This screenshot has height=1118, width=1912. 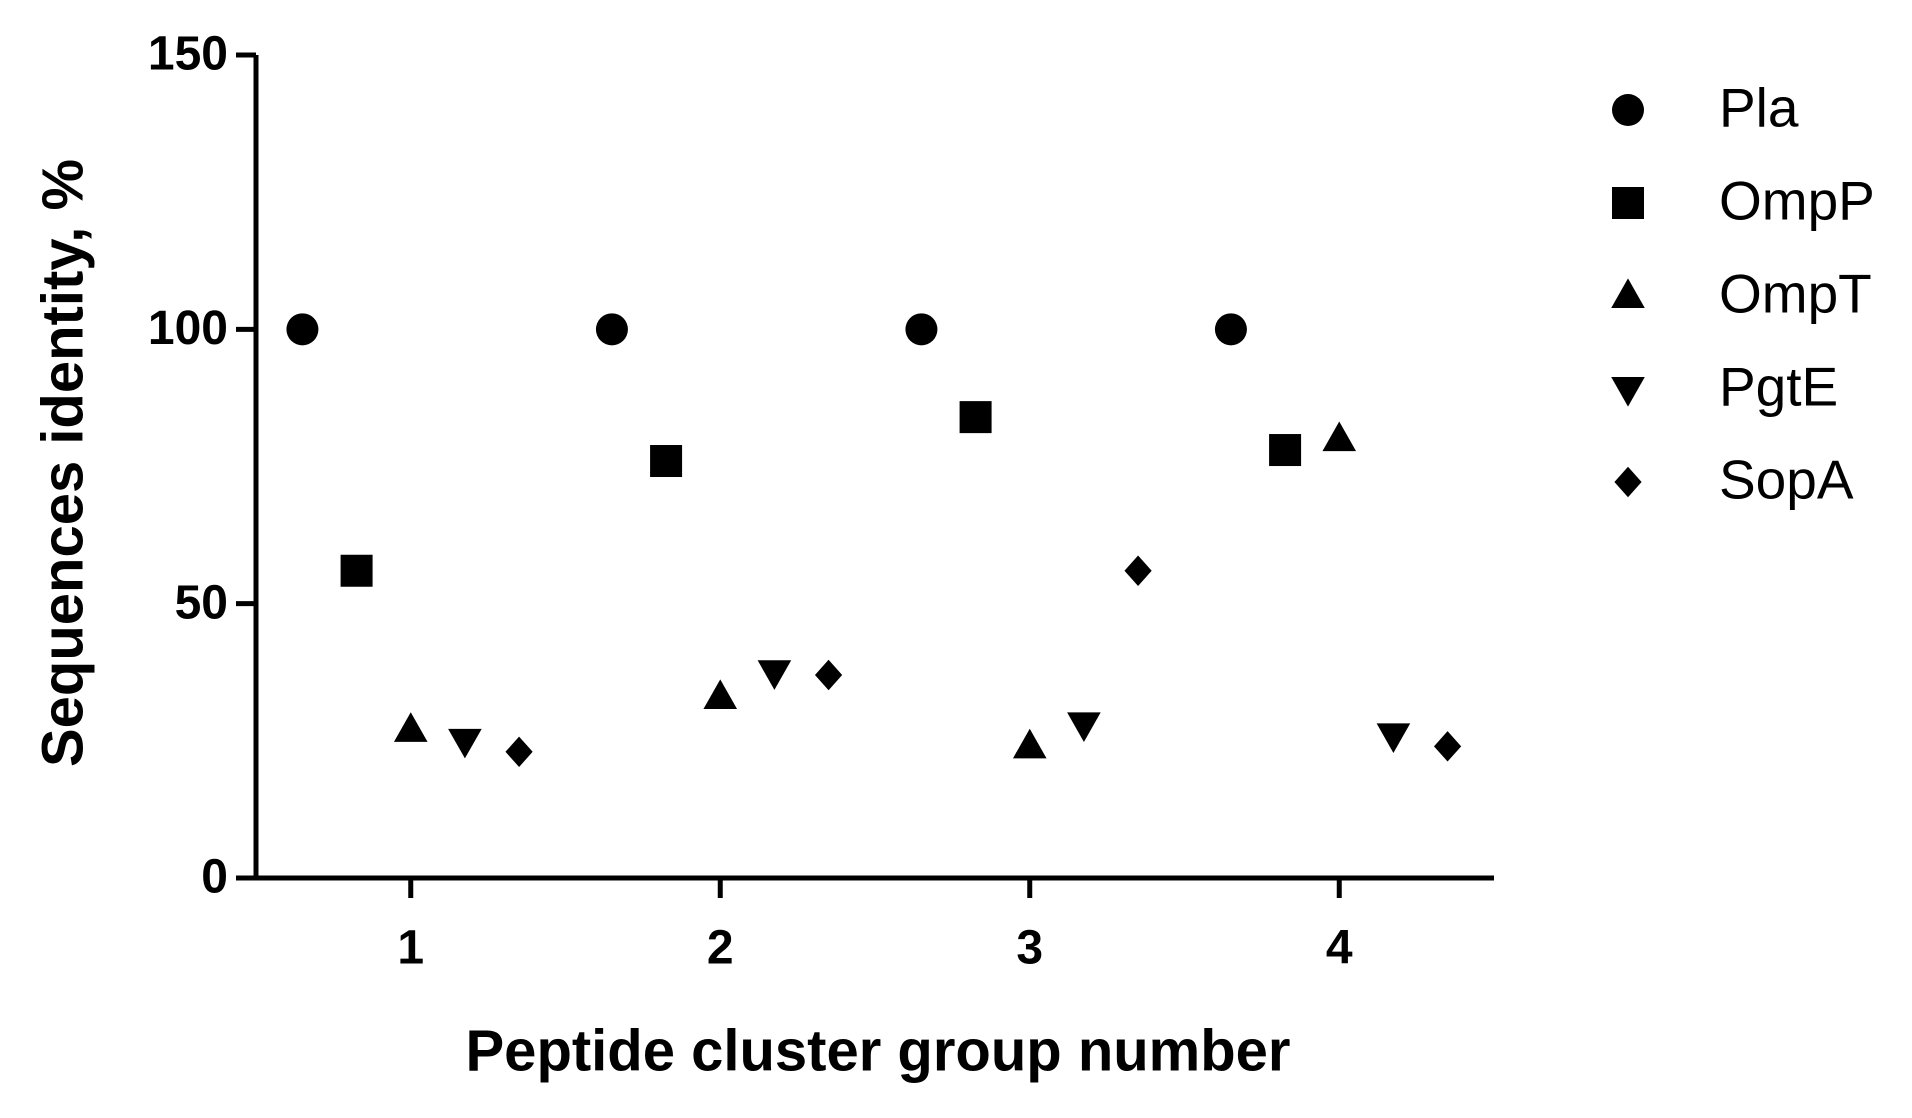 What do you see at coordinates (1759, 108) in the screenshot?
I see `legend-label: Pla` at bounding box center [1759, 108].